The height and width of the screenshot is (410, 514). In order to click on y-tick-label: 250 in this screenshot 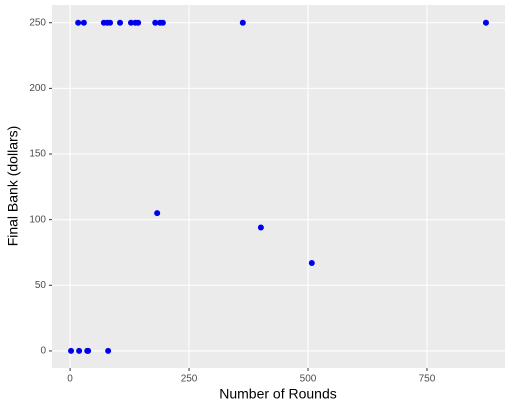, I will do `click(37, 22)`.